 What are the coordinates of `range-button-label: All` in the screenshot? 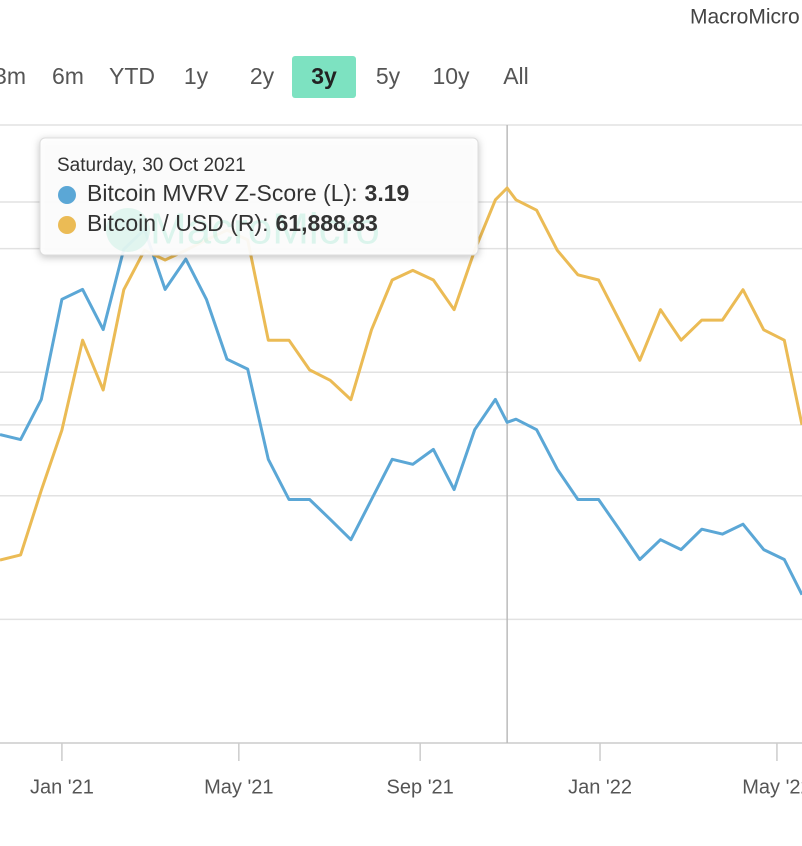 It's located at (516, 76).